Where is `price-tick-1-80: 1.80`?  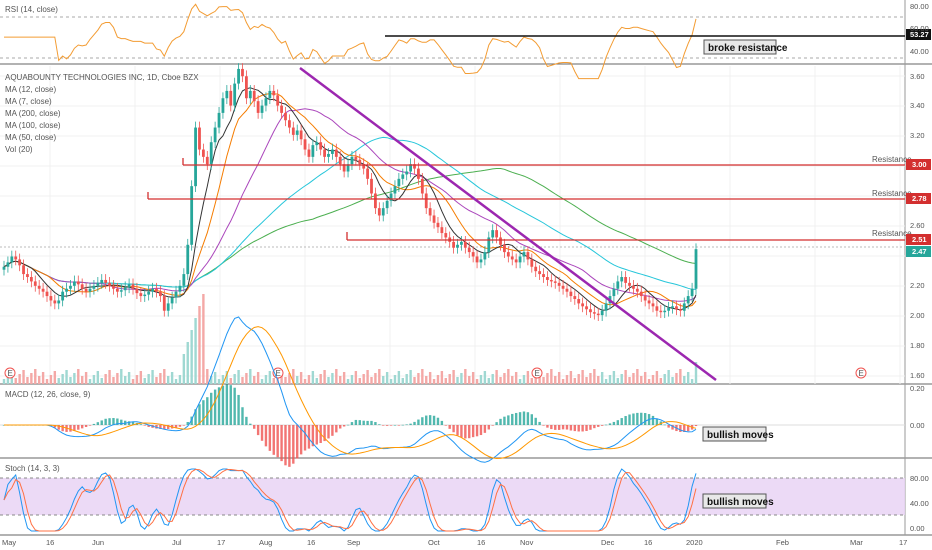 price-tick-1-80: 1.80 is located at coordinates (917, 345).